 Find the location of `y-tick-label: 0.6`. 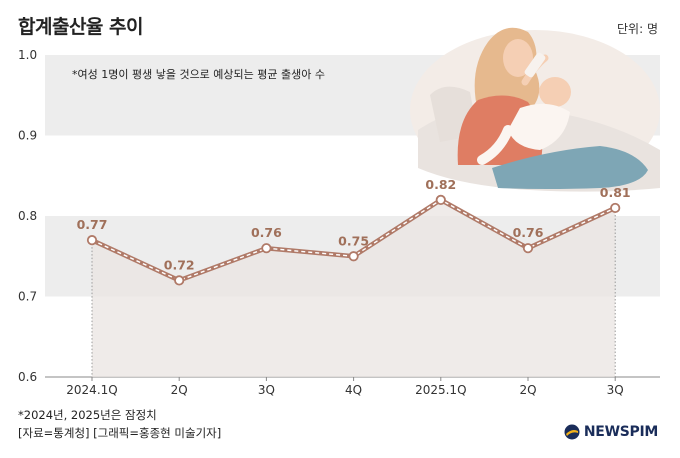

y-tick-label: 0.6 is located at coordinates (27, 377).